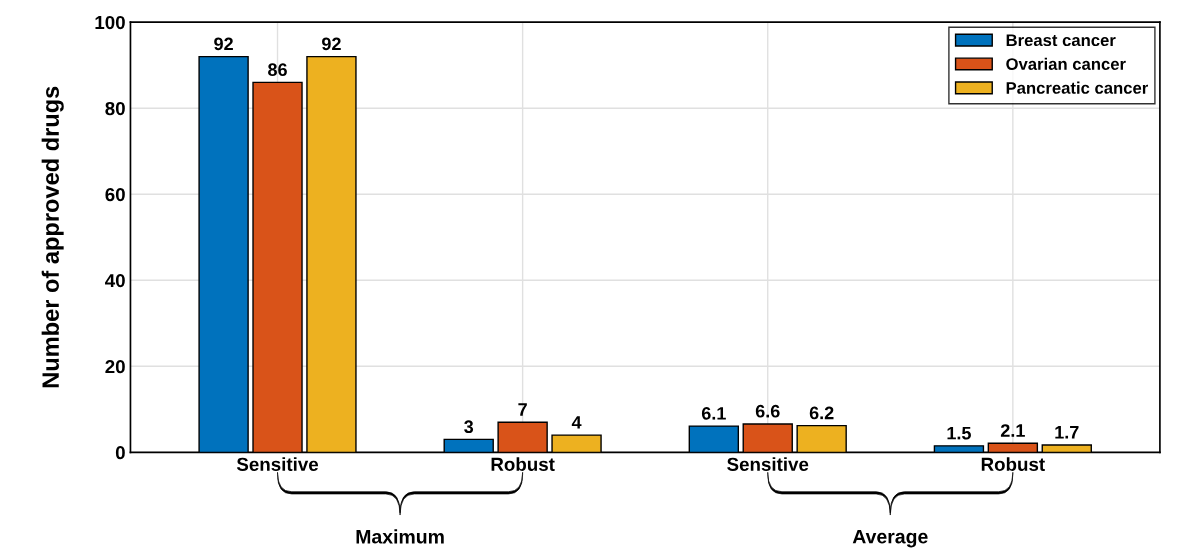 This screenshot has height=555, width=1186. I want to click on data-label: 6.2, so click(821, 413).